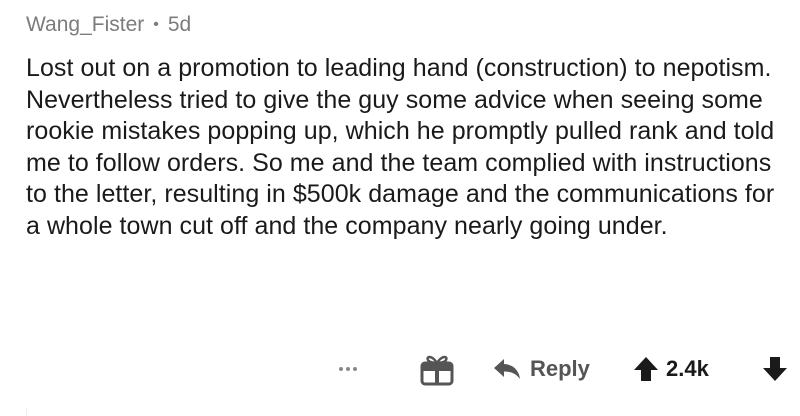 The image size is (800, 416). Describe the element at coordinates (179, 24) in the screenshot. I see `comment-age: 5d` at that location.